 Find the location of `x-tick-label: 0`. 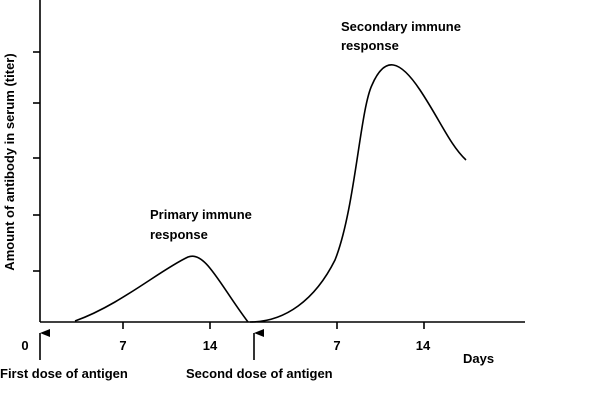

x-tick-label: 0 is located at coordinates (24, 345).